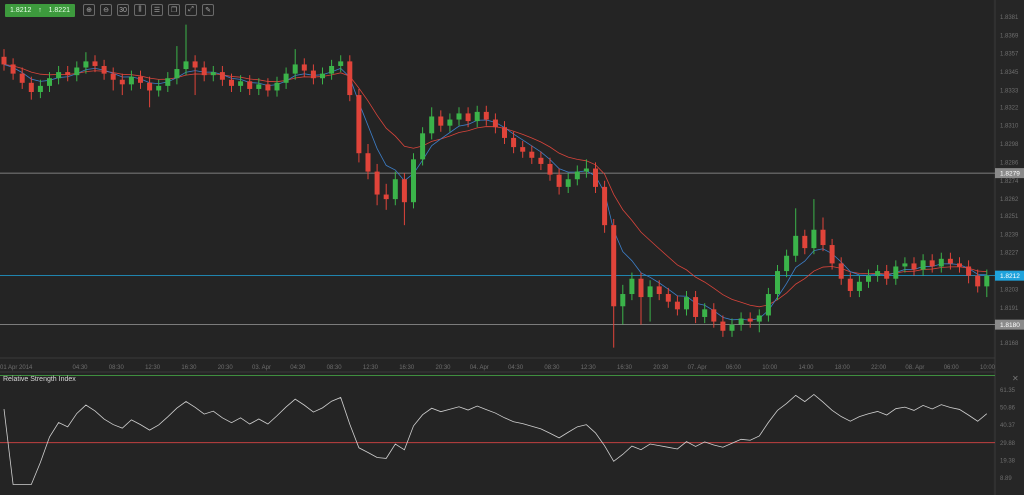  Describe the element at coordinates (226, 368) in the screenshot. I see `time-tick-label: 20:30` at that location.